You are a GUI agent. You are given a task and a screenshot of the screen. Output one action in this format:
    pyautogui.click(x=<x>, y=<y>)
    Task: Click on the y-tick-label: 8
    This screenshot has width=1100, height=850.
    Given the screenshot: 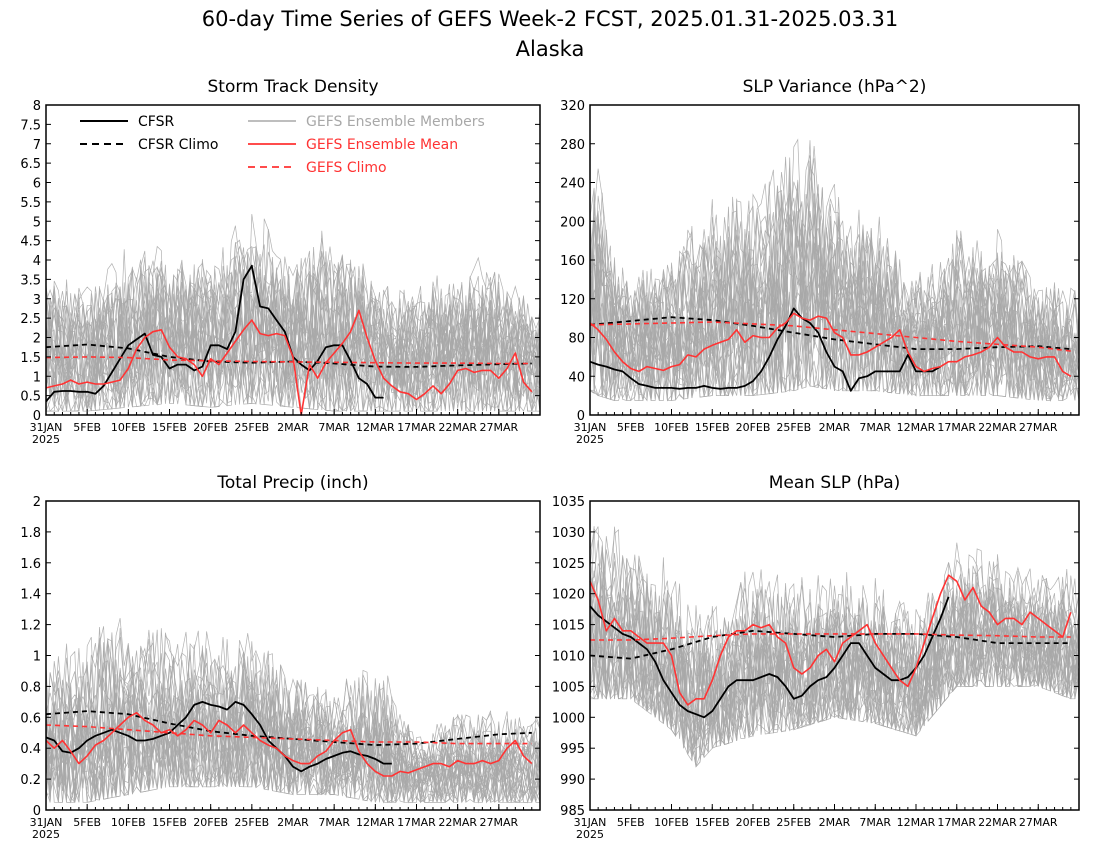 What is the action you would take?
    pyautogui.click(x=37, y=106)
    